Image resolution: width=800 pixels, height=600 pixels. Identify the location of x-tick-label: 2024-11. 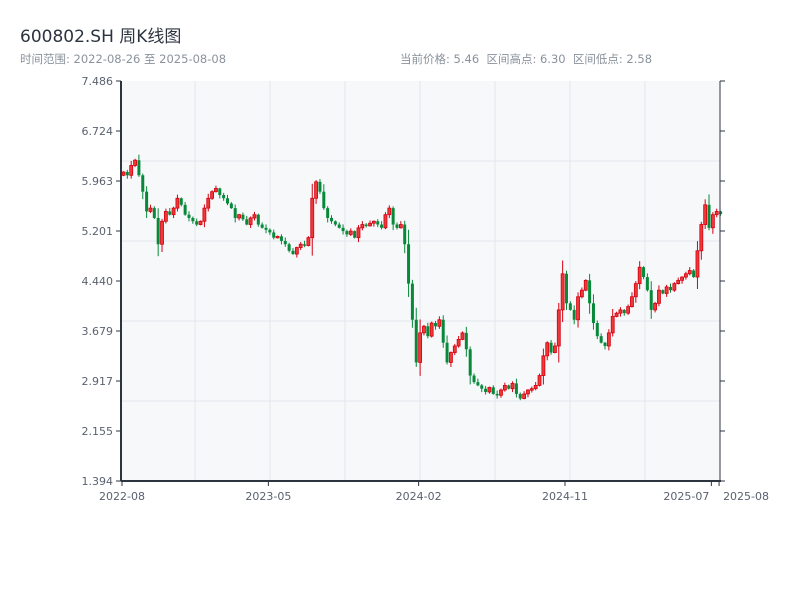
(565, 496).